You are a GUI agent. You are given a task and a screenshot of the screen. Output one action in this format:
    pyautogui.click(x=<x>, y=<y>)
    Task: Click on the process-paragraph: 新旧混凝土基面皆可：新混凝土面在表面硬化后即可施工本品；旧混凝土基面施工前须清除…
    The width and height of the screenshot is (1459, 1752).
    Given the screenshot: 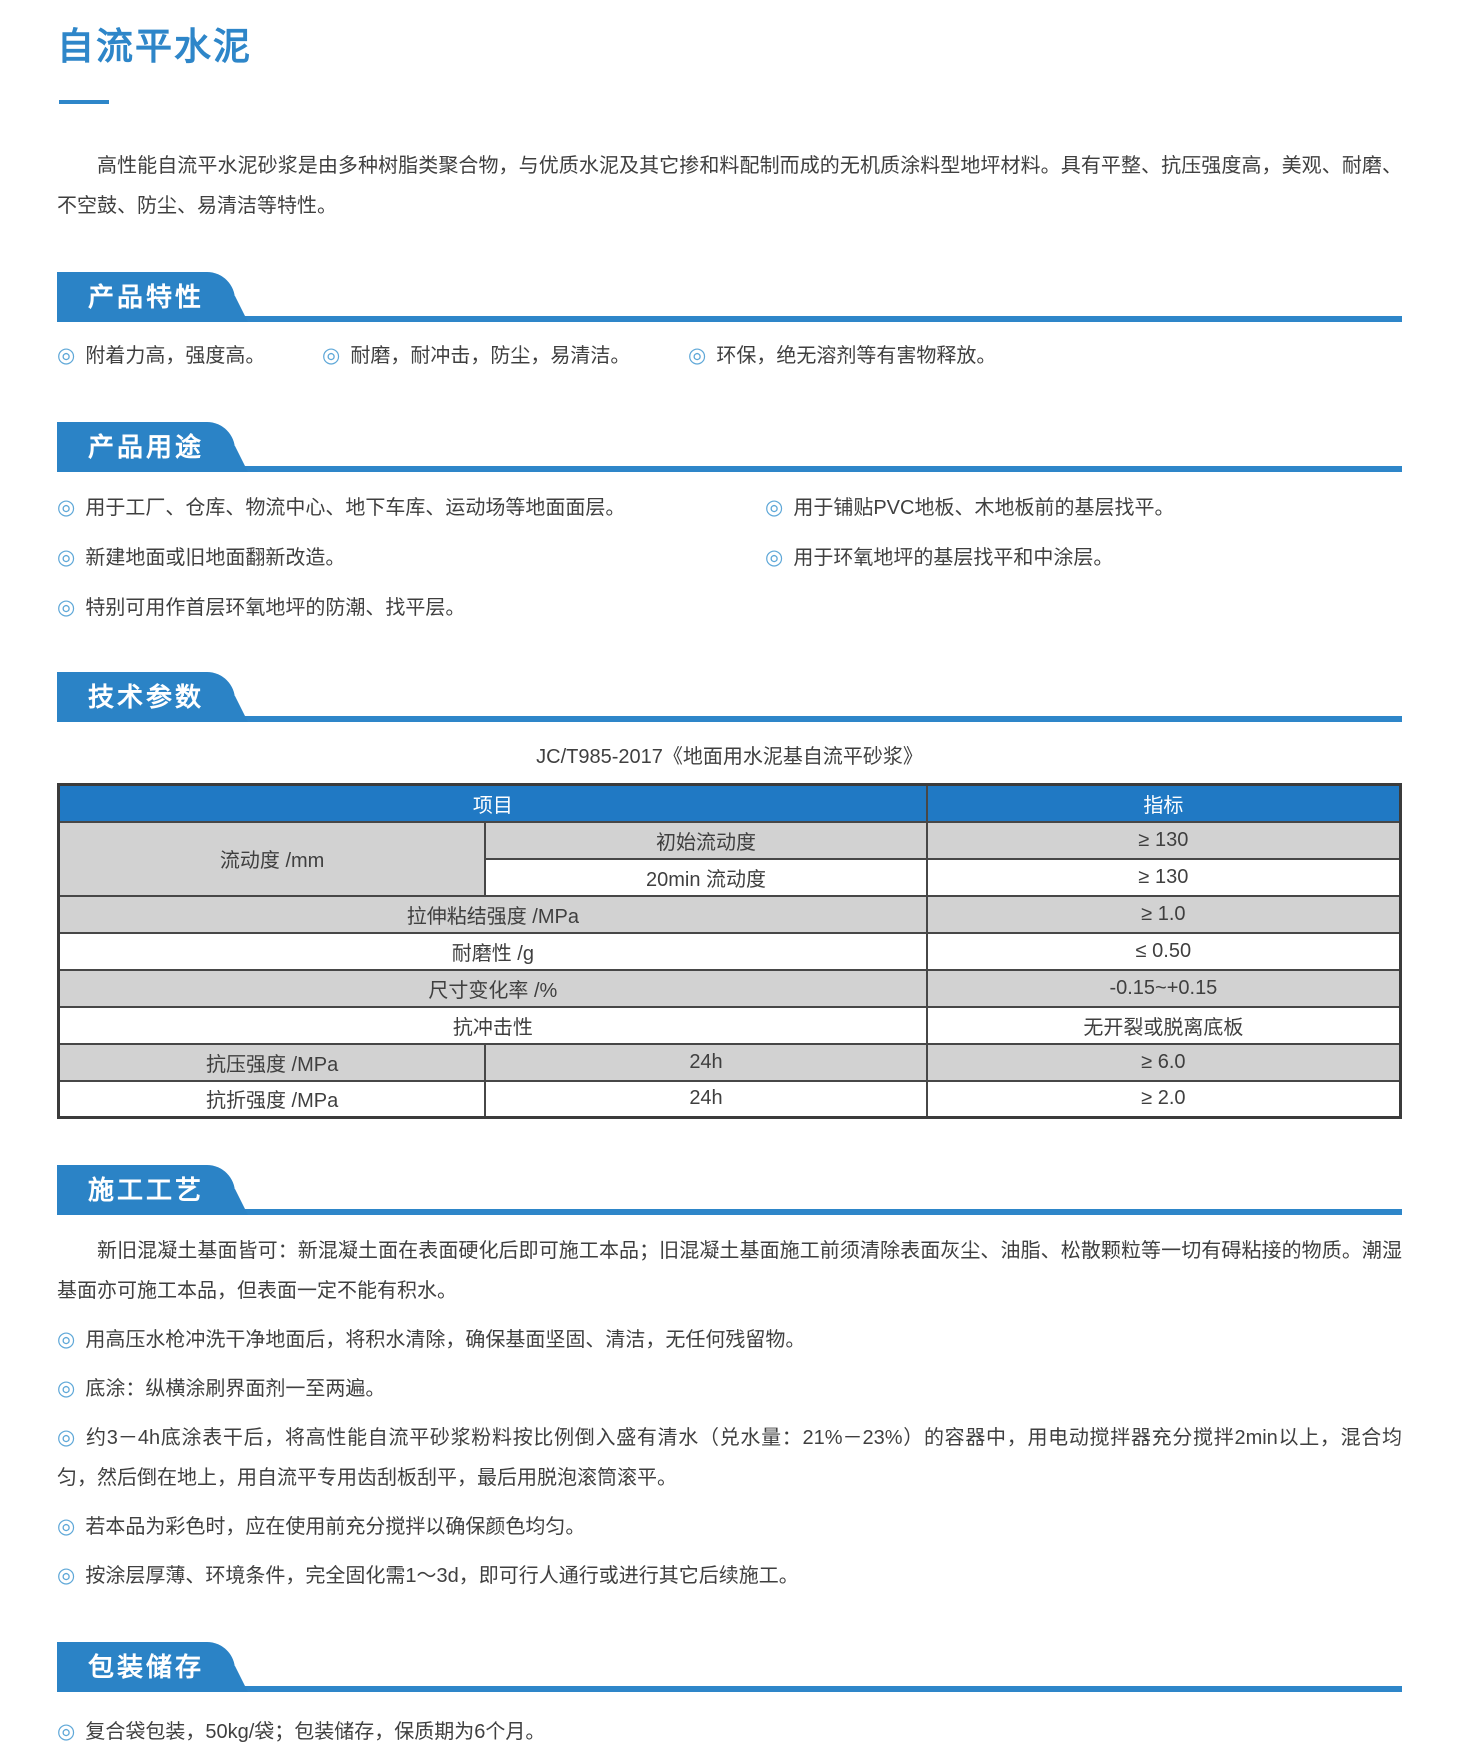 What is the action you would take?
    pyautogui.click(x=729, y=1271)
    